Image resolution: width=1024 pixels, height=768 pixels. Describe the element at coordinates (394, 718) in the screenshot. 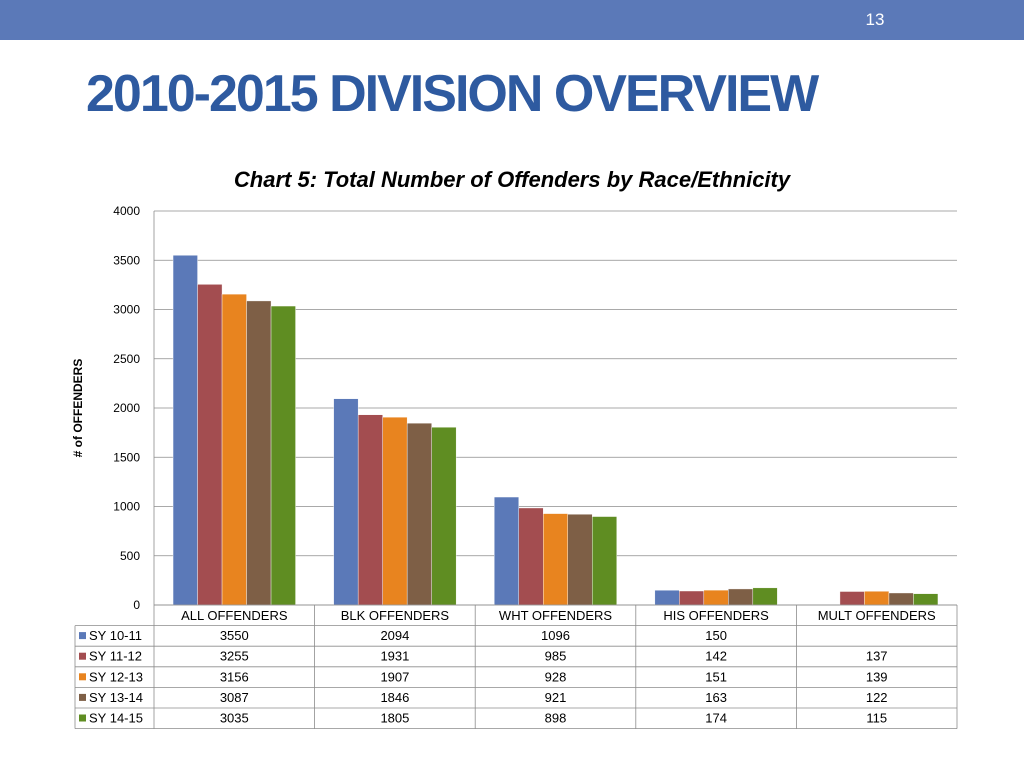

I see `data-table-value: 1805` at that location.